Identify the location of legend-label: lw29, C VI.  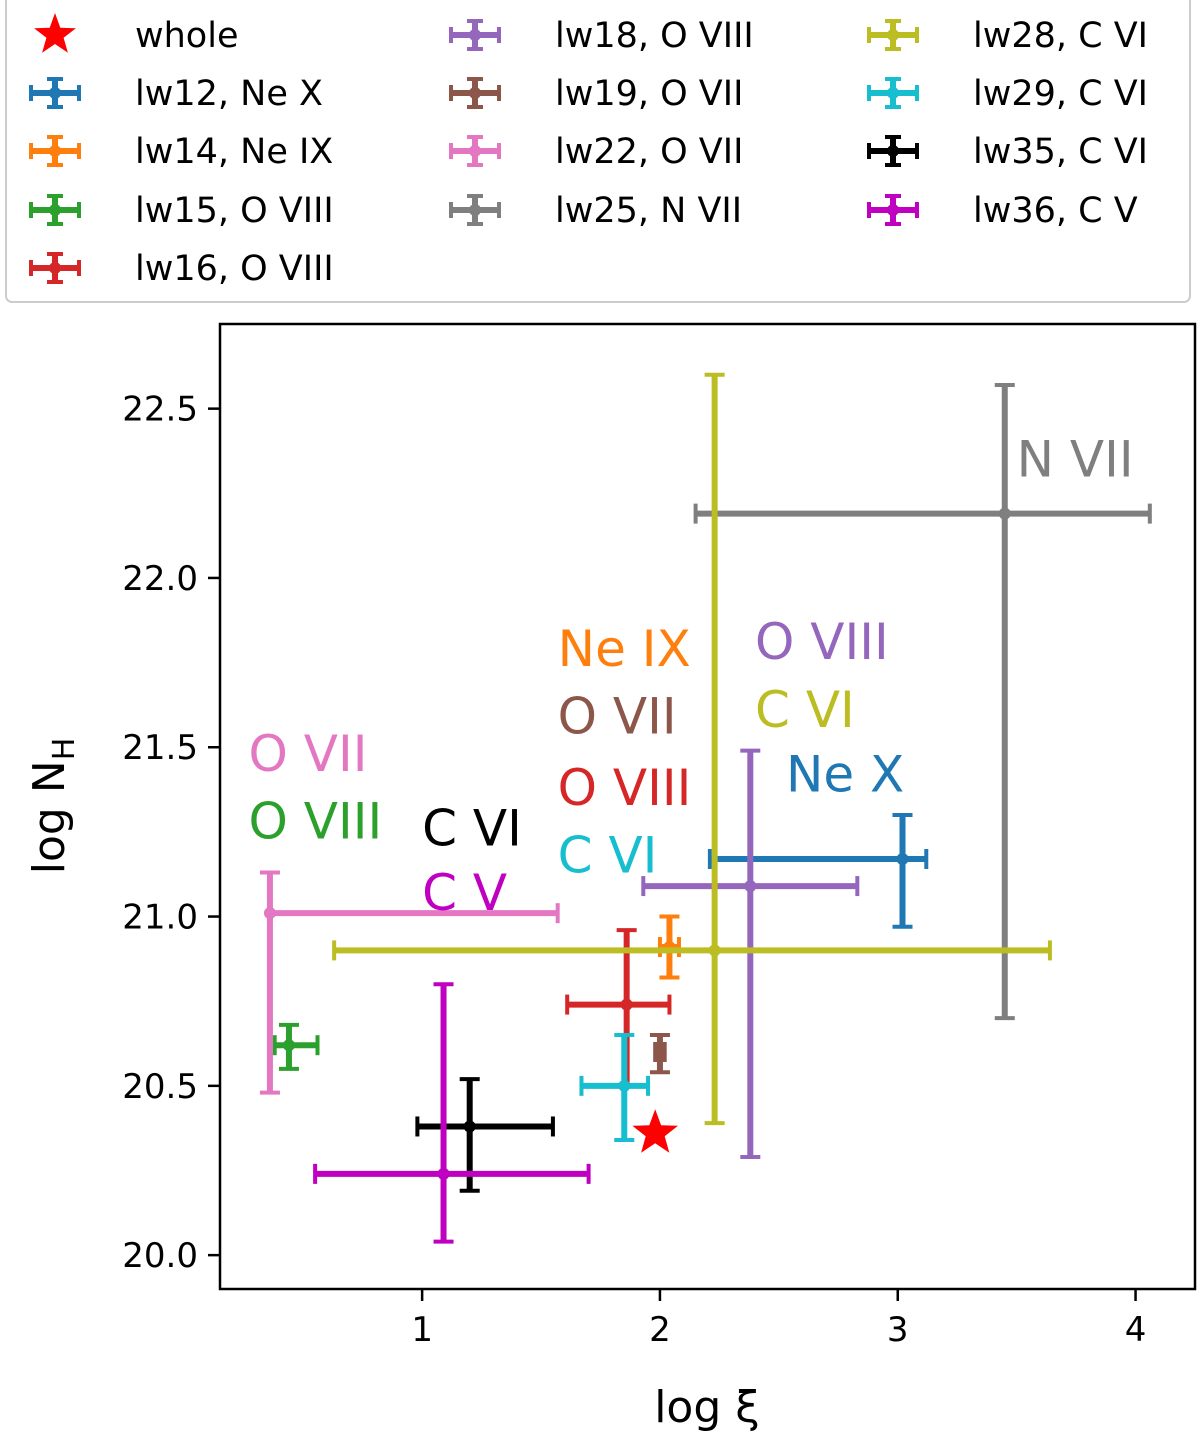
(1060, 94).